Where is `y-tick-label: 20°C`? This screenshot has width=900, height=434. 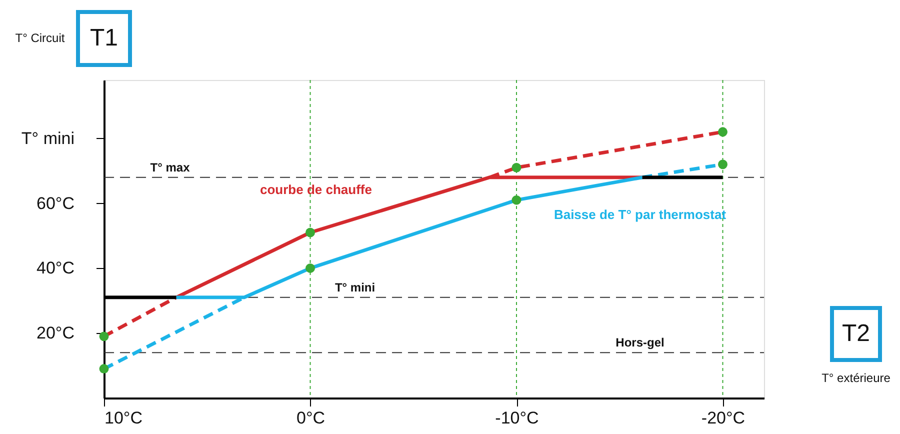 y-tick-label: 20°C is located at coordinates (55, 333).